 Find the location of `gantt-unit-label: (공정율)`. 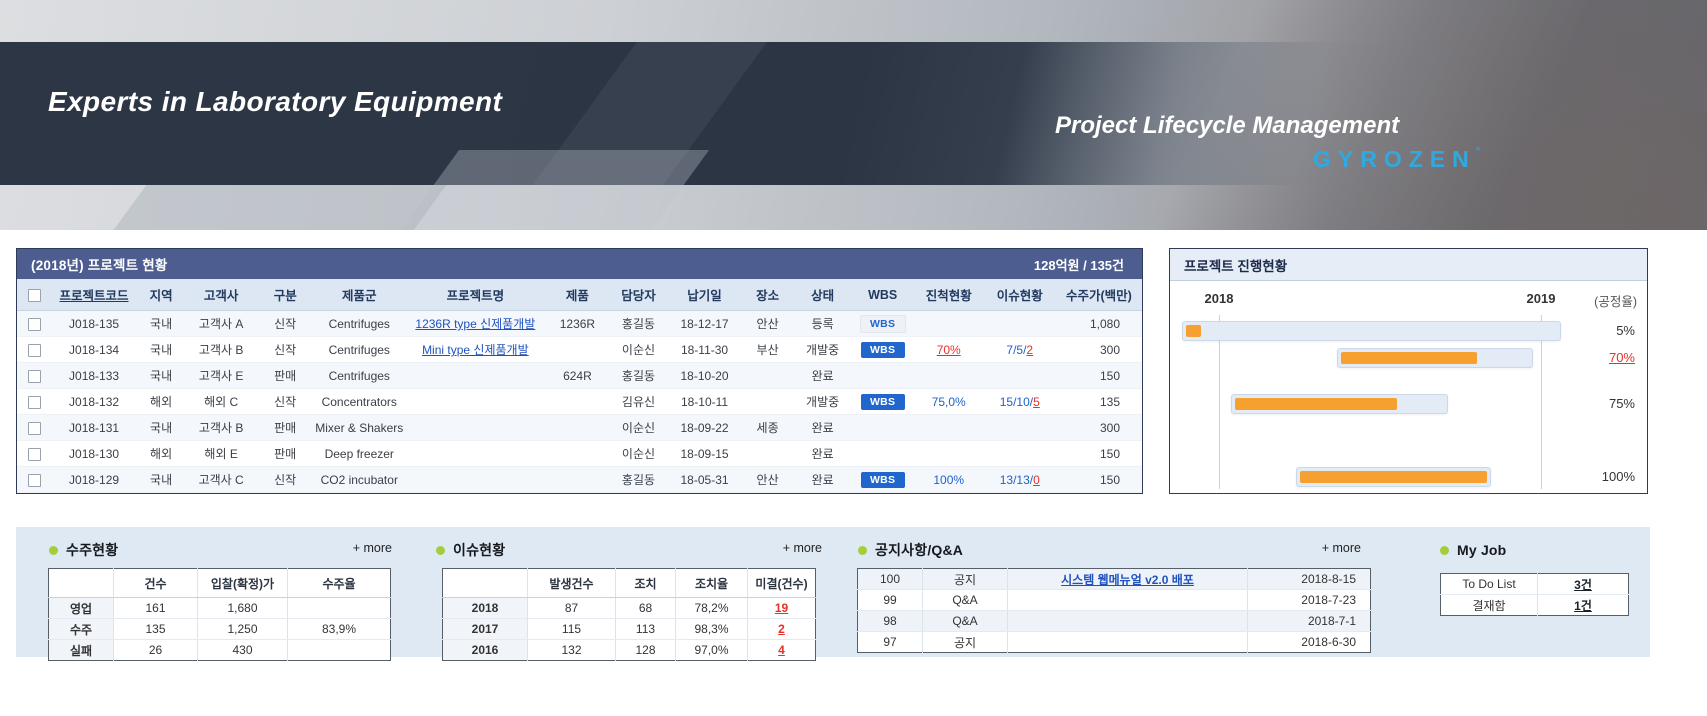

gantt-unit-label: (공정율) is located at coordinates (1615, 302).